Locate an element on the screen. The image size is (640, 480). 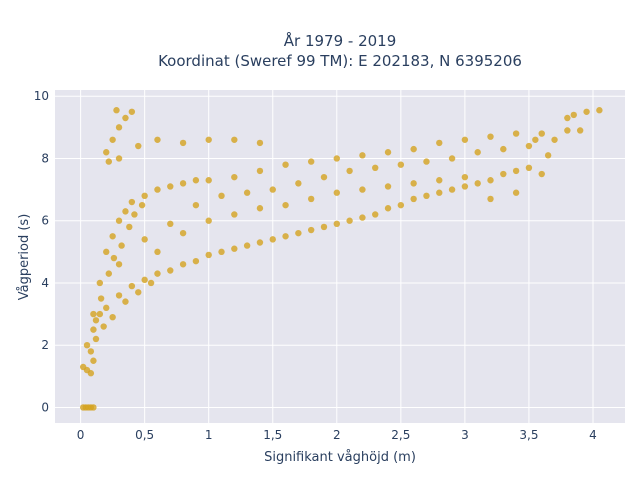
x-tick-label: 0,5 is located at coordinates (144, 435).